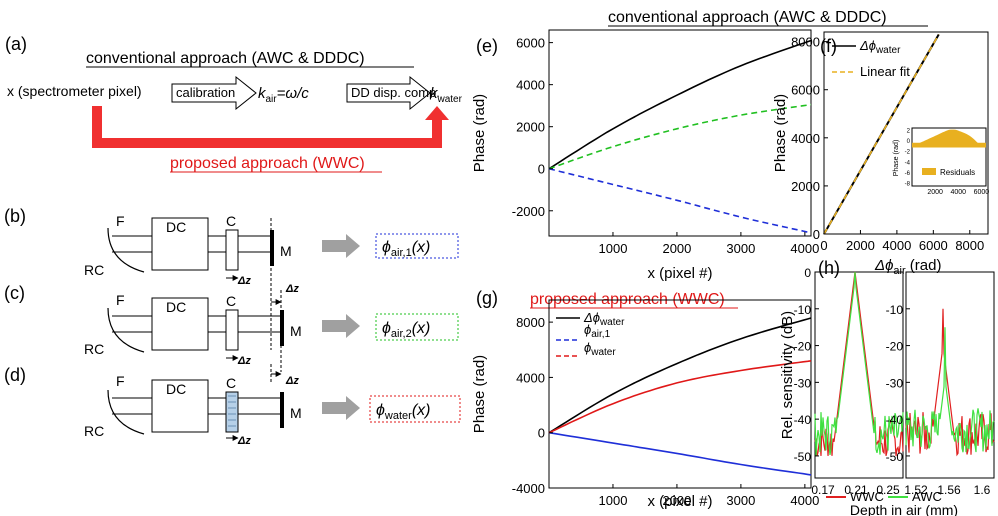  I want to click on phi-air1-box, so click(417, 246).